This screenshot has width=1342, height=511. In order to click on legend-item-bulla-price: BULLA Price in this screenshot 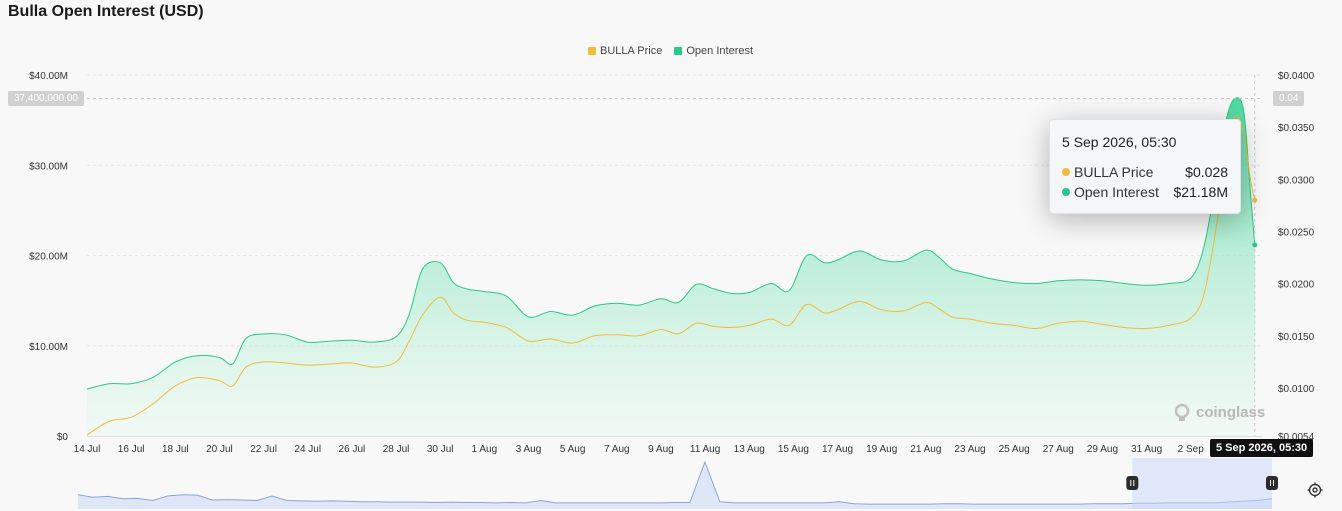, I will do `click(625, 51)`.